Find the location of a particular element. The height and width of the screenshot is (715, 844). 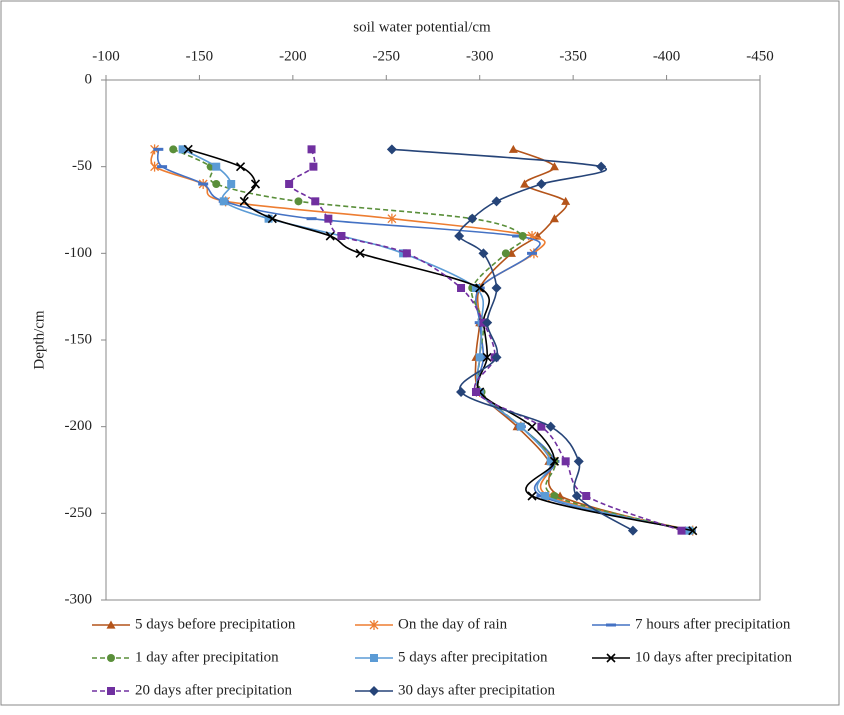

legend-label: 7 hours after precipitation is located at coordinates (713, 624).